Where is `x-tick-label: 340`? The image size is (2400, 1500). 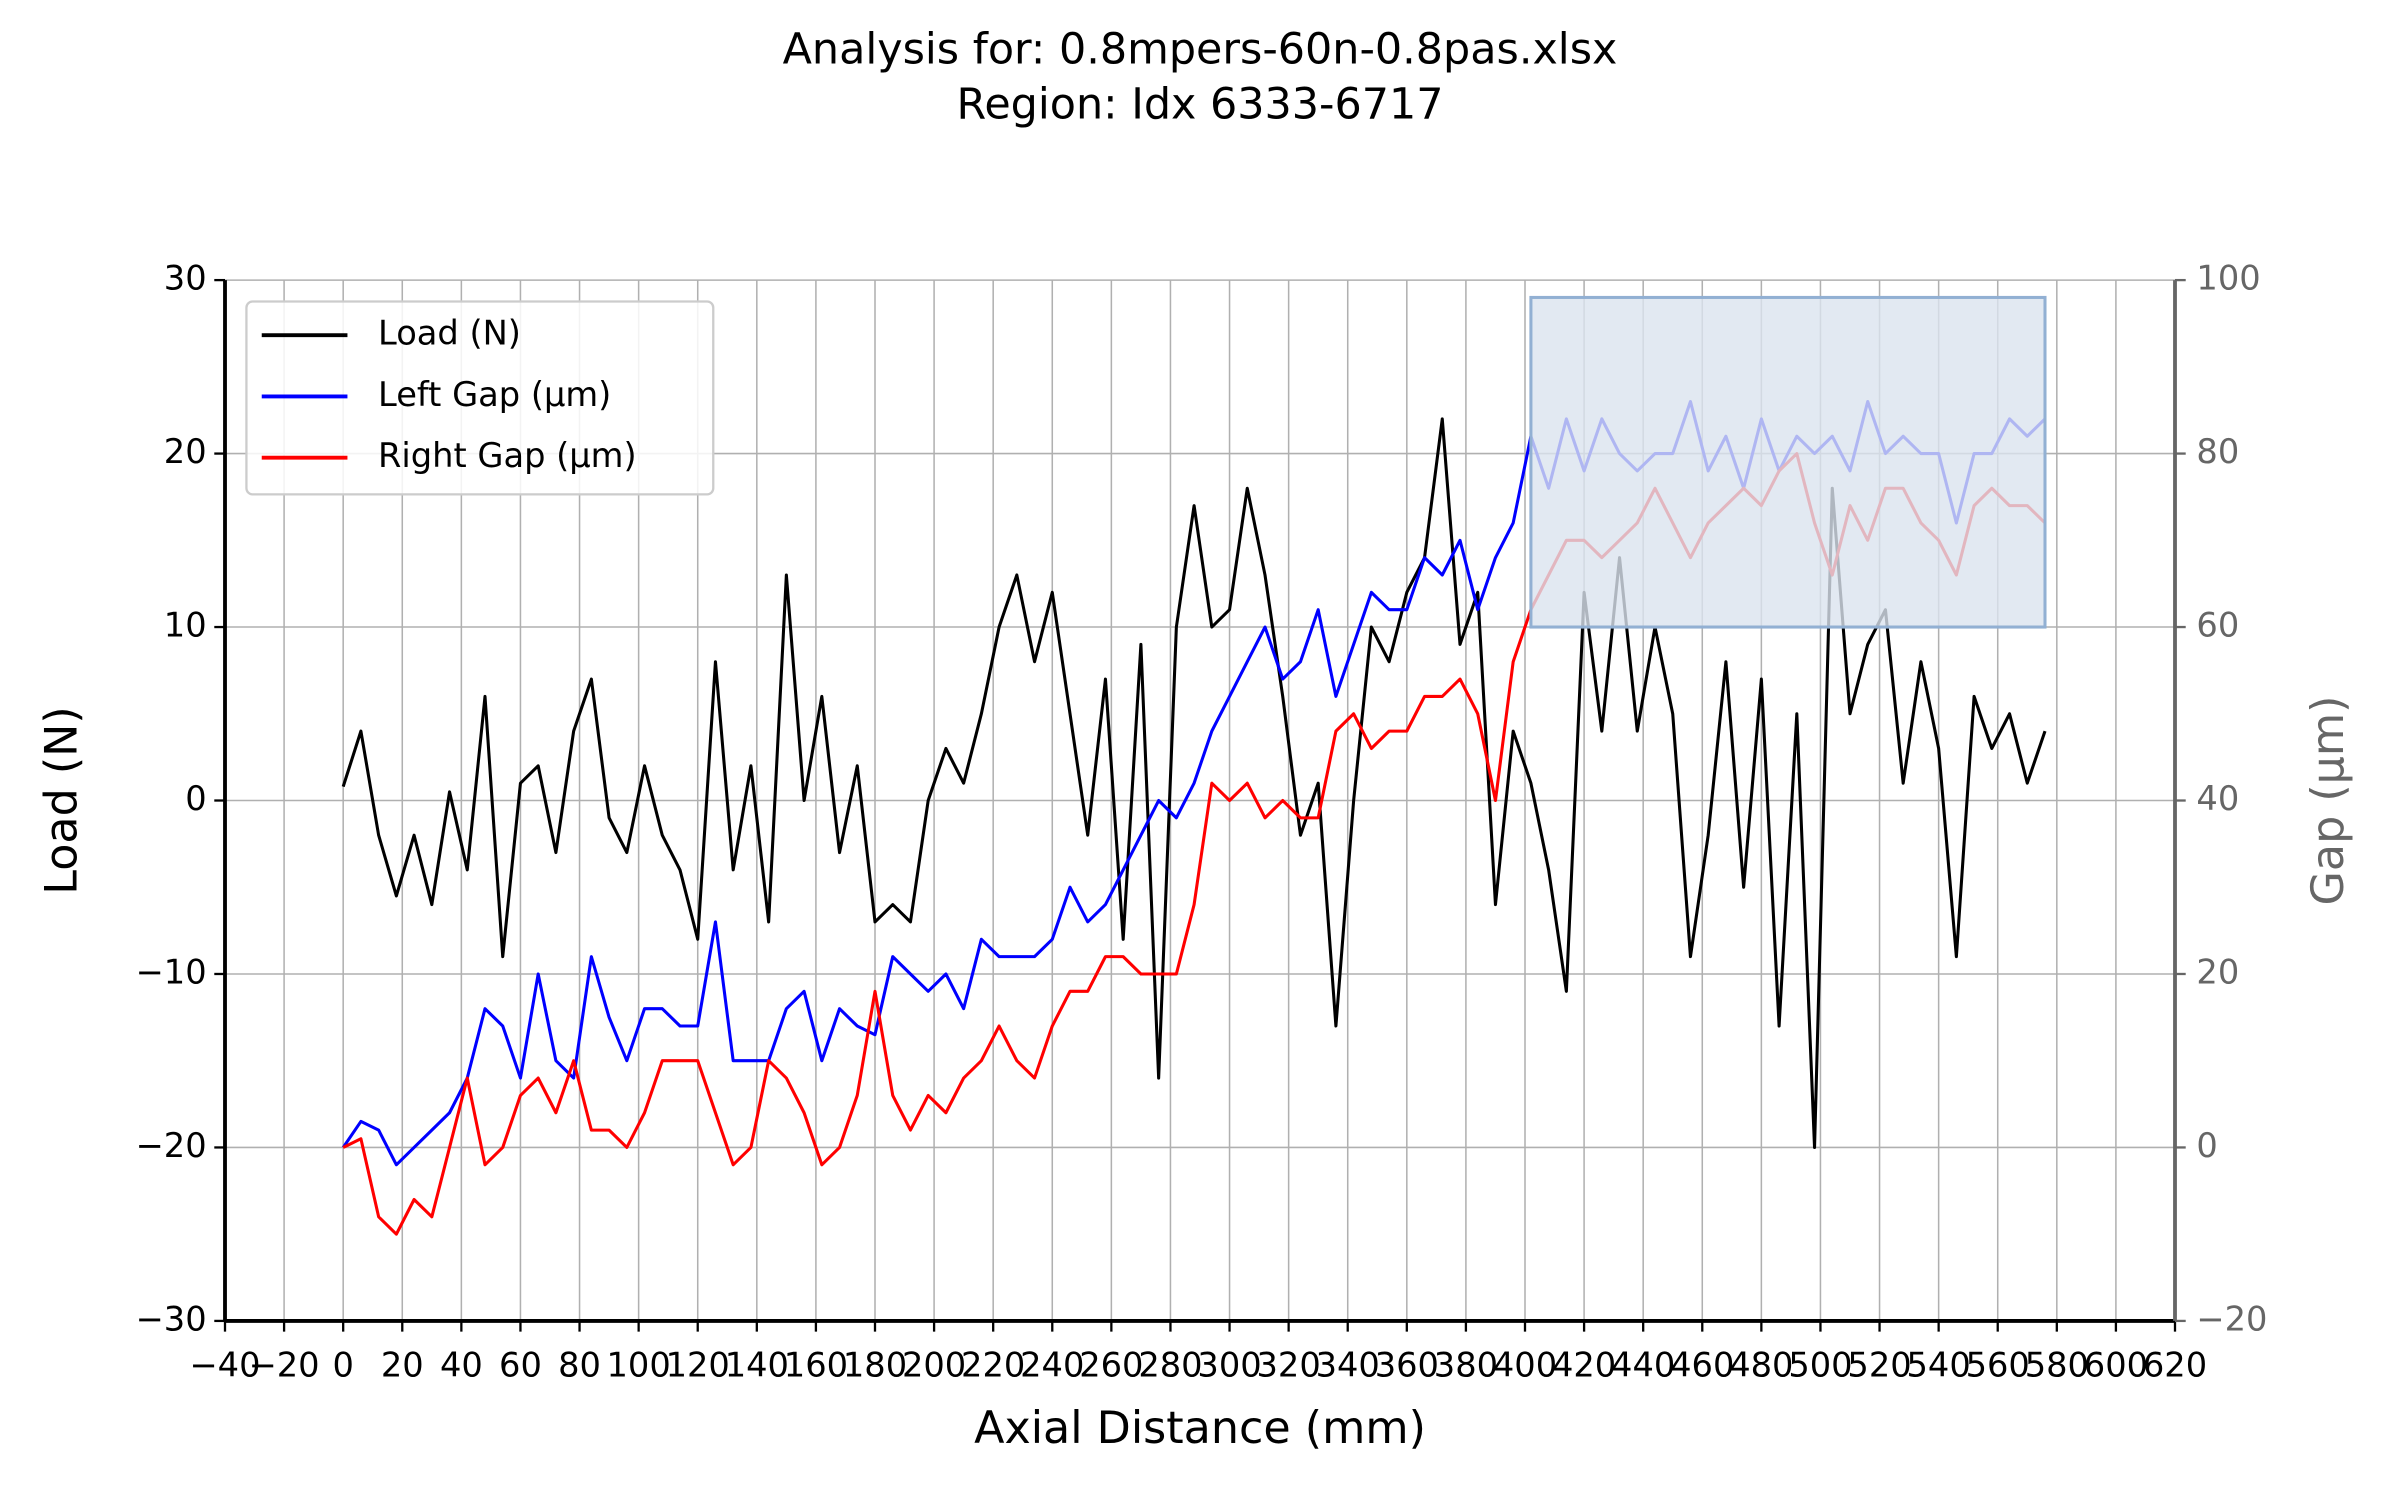
x-tick-label: 340 is located at coordinates (1348, 1364).